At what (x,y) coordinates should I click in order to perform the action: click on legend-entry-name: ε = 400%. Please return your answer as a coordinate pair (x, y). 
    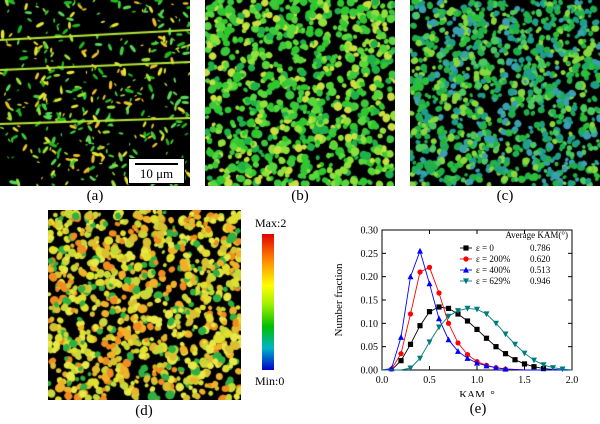
    Looking at the image, I should click on (493, 270).